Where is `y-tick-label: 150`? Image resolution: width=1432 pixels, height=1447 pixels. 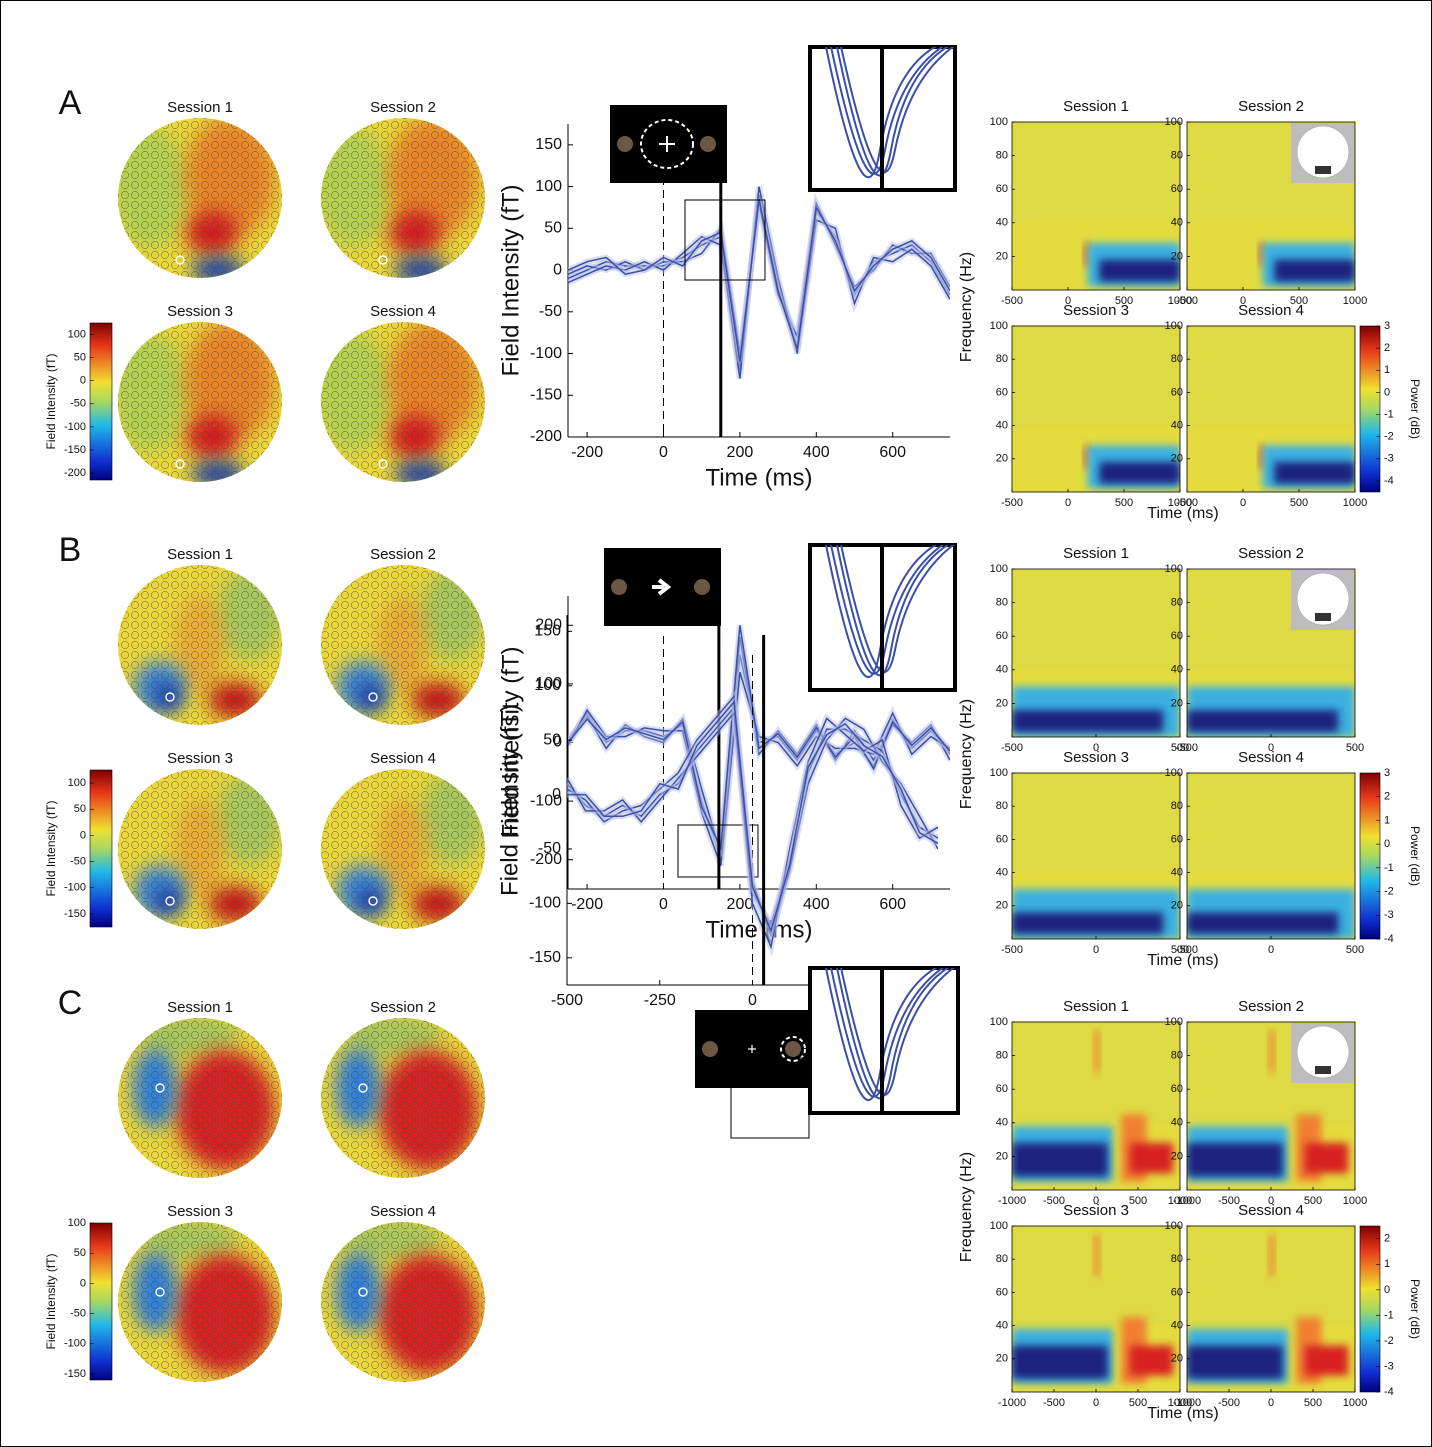
y-tick-label: 150 is located at coordinates (547, 631).